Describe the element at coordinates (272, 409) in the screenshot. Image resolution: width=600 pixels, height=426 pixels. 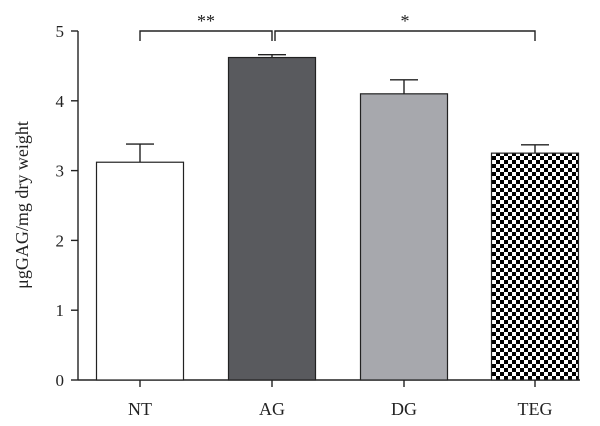
I see `x-tick-label-AG: AG` at that location.